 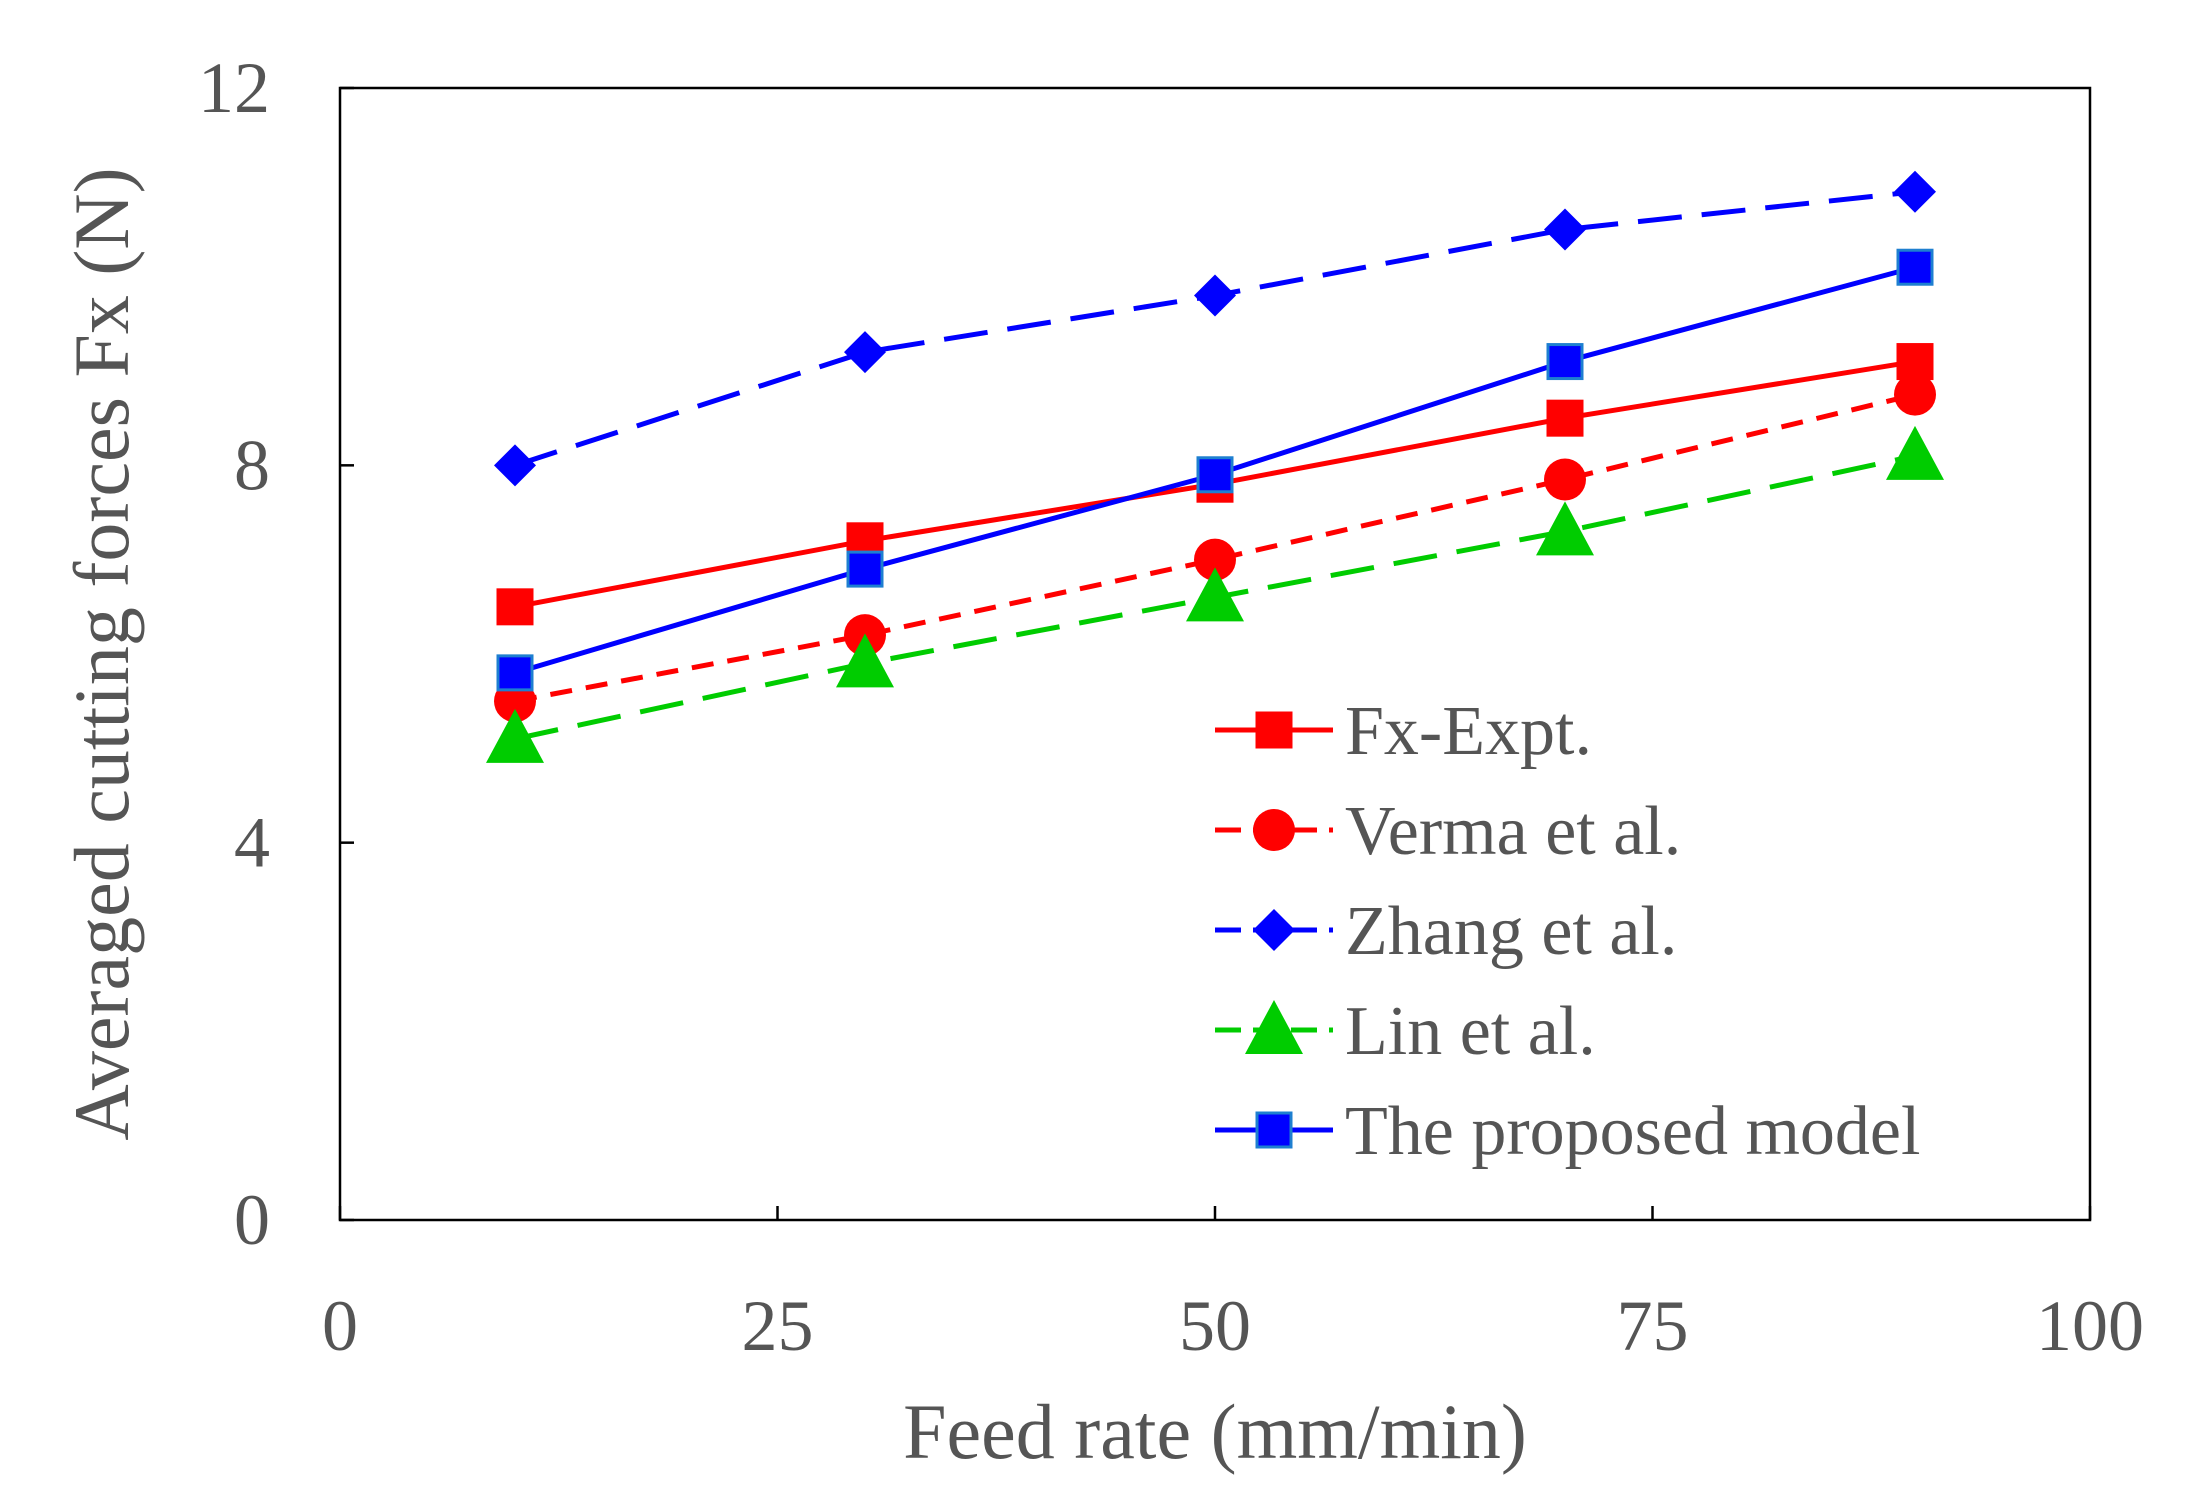 I want to click on x-tick-label: 0, so click(x=340, y=1326).